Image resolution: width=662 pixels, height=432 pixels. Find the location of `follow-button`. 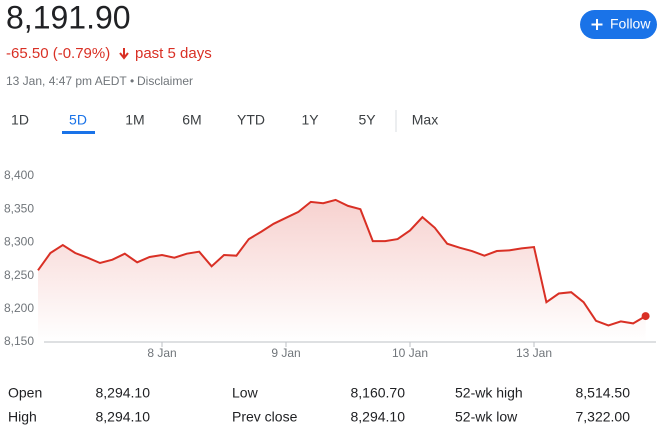

follow-button is located at coordinates (618, 24).